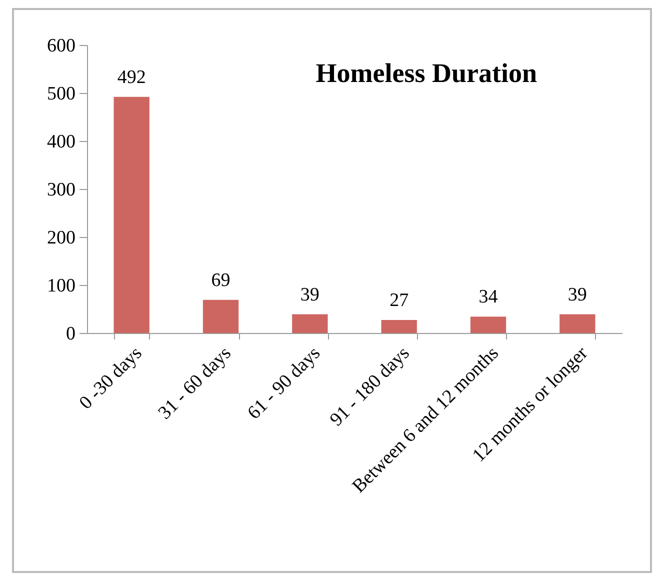  Describe the element at coordinates (195, 383) in the screenshot. I see `x-tick-label: 31 - 60 days` at that location.